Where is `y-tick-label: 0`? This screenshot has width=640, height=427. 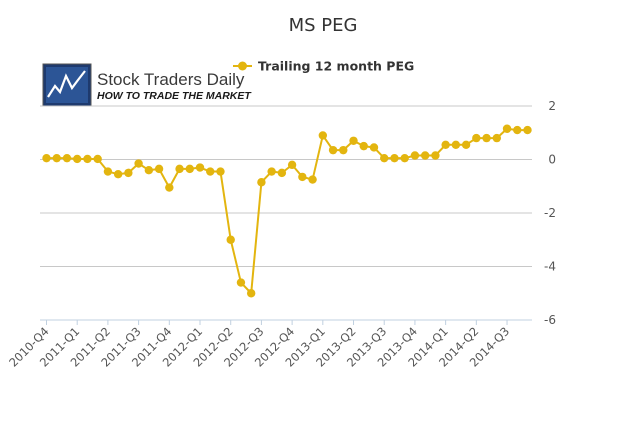 y-tick-label: 0 is located at coordinates (552, 160).